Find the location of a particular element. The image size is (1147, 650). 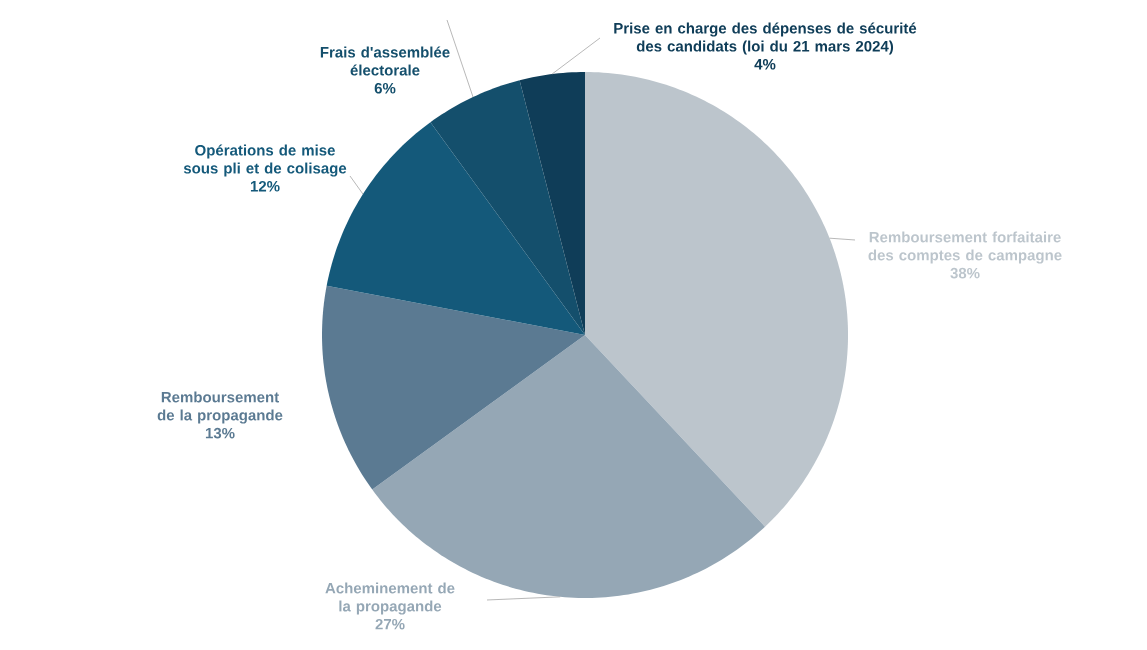

slice-label: Prise en charge des dépenses de sécurité des candidats (loi du 21 mars 2024) is located at coordinates (765, 38).